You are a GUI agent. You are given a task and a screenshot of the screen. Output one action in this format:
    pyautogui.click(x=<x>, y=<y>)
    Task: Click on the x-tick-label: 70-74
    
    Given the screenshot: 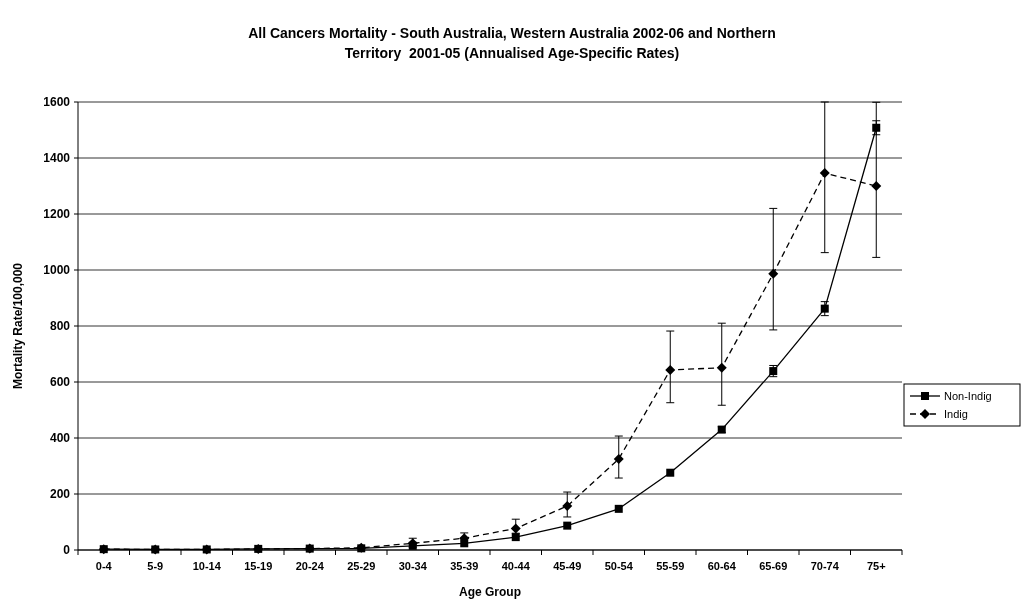 What is the action you would take?
    pyautogui.click(x=825, y=566)
    